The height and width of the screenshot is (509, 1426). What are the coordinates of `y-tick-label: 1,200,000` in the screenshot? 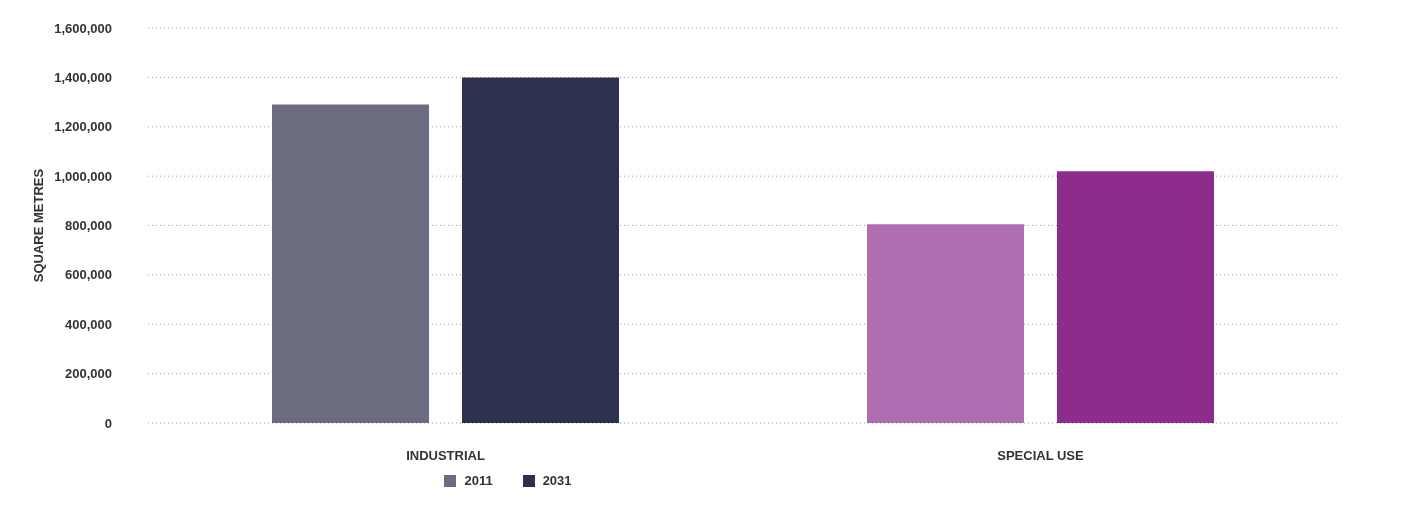 It's located at (83, 127).